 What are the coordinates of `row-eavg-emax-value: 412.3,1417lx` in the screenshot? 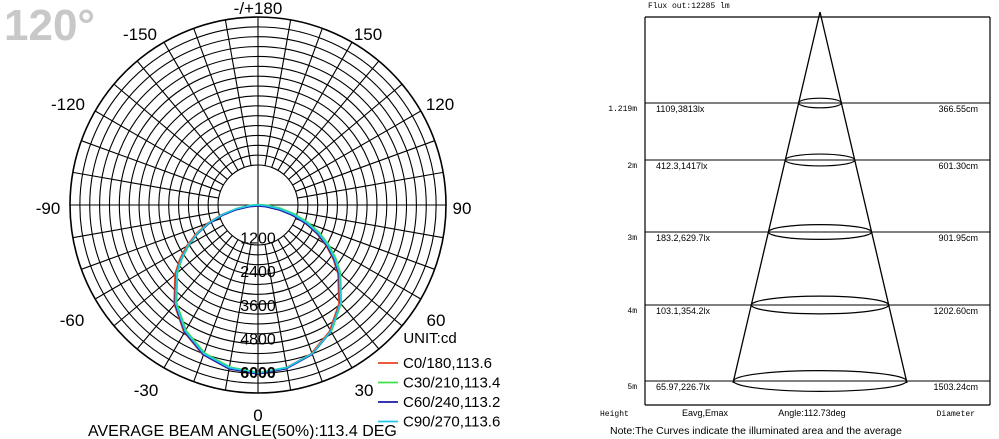 It's located at (682, 166).